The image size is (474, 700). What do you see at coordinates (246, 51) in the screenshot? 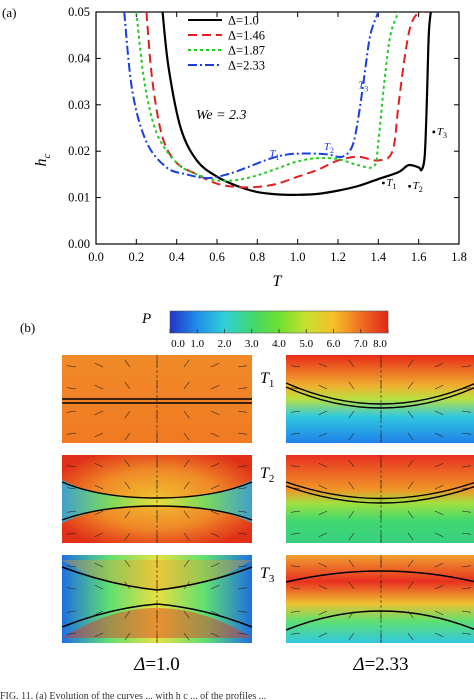
I see `legend-label: Δ=1.87` at bounding box center [246, 51].